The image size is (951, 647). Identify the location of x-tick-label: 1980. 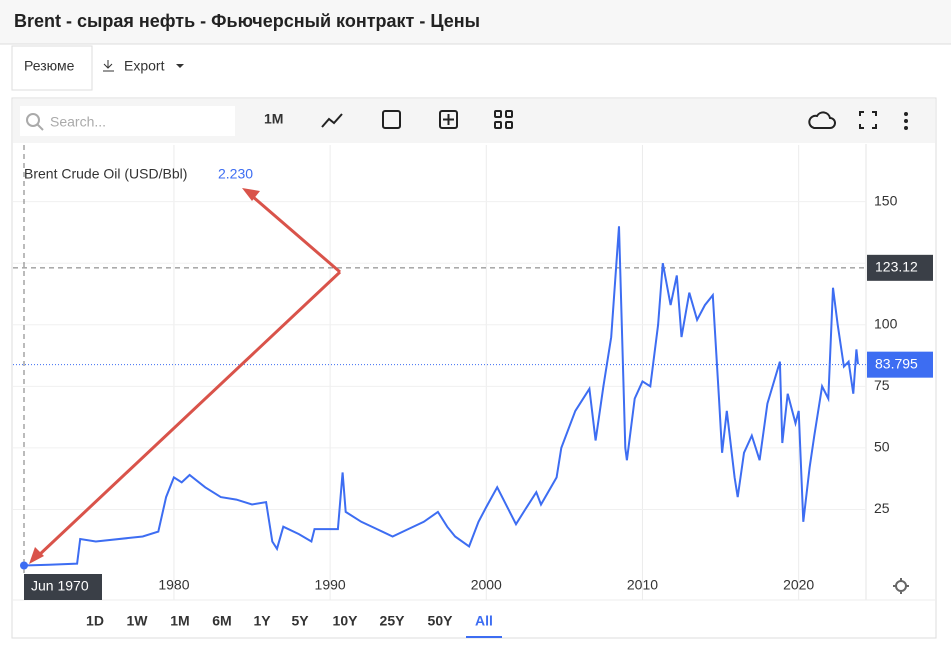
(173, 585).